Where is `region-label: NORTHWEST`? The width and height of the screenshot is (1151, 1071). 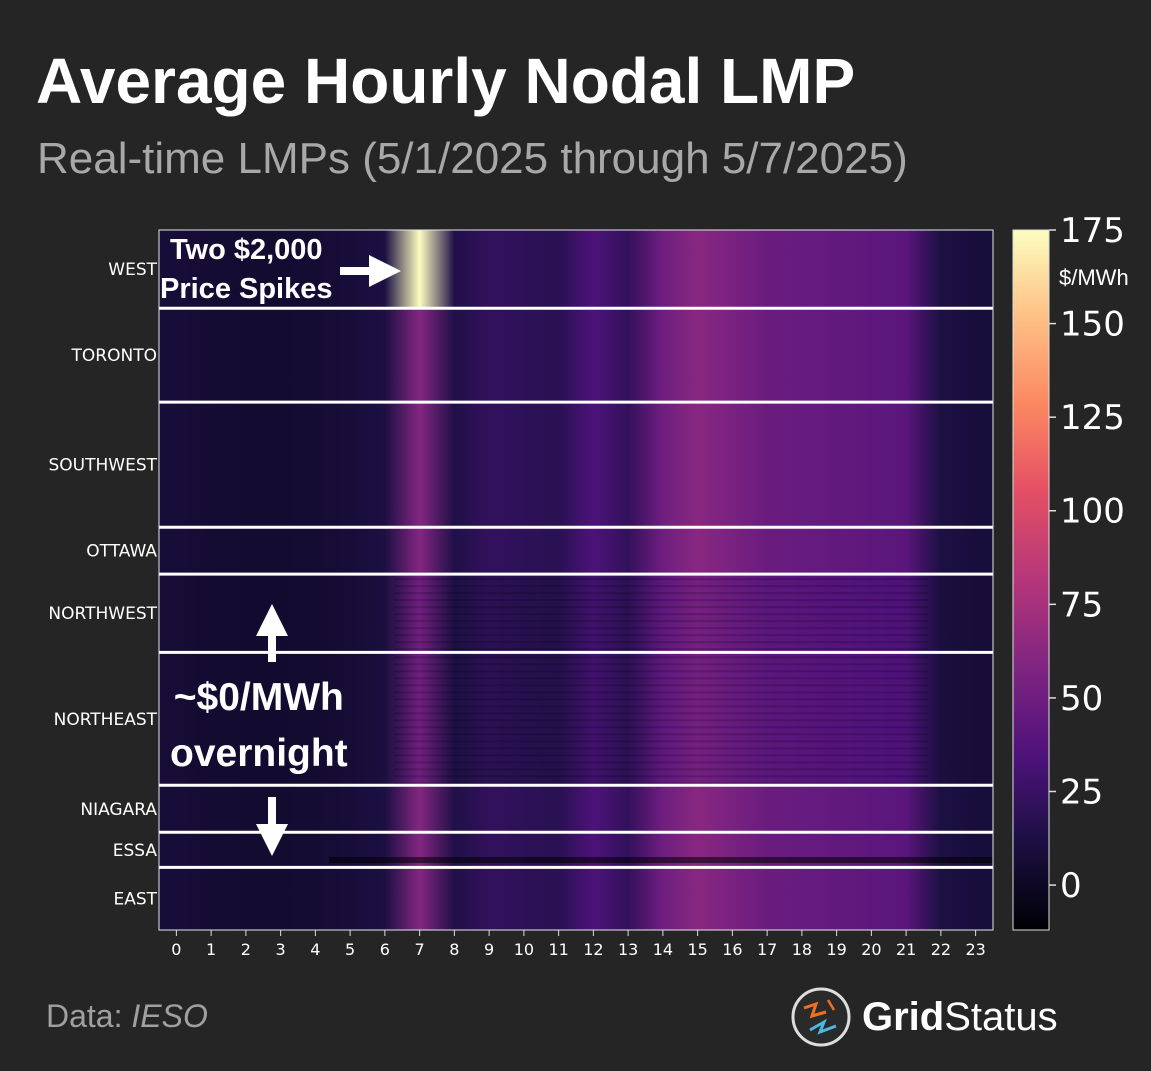
region-label: NORTHWEST is located at coordinates (102, 614).